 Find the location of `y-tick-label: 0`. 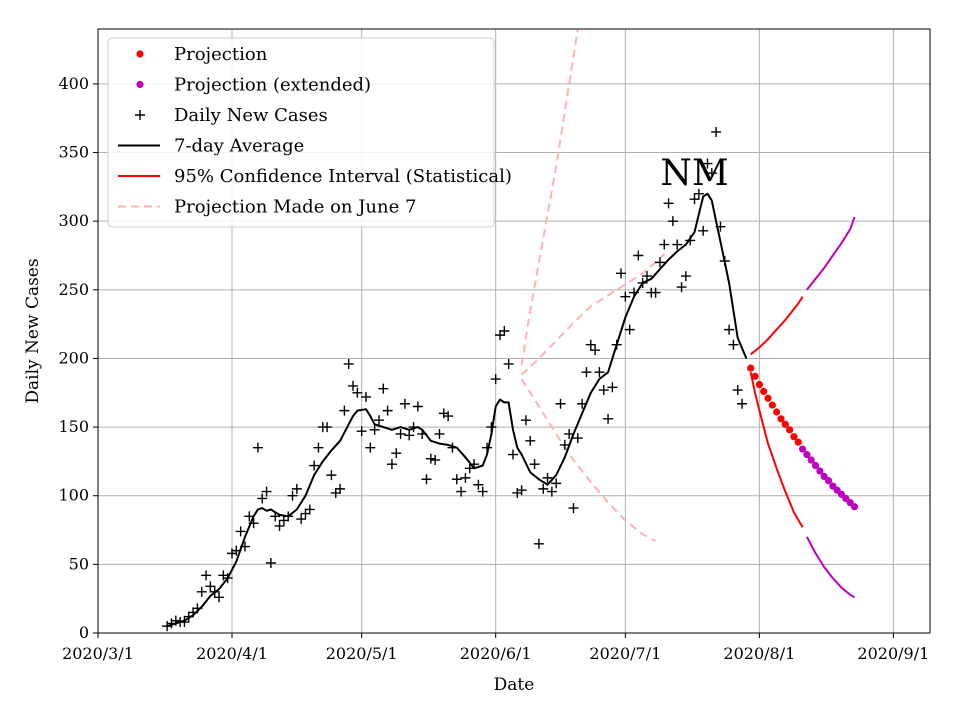

y-tick-label: 0 is located at coordinates (84, 632).